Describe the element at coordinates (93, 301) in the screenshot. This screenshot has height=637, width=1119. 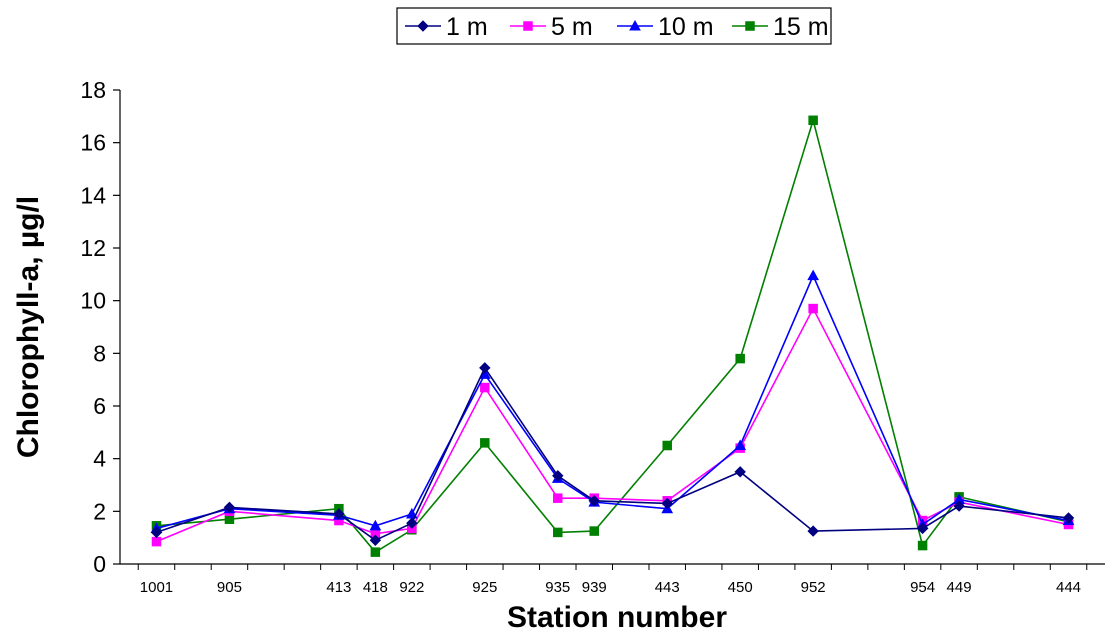
I see `y-tick-label: 10` at that location.